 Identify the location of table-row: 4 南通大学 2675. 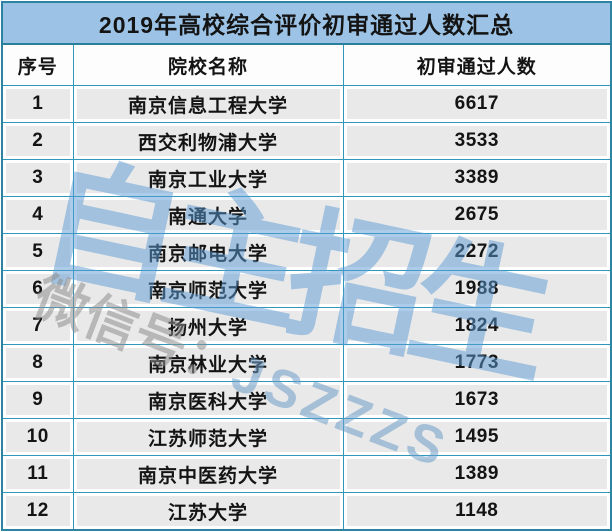
(306, 215).